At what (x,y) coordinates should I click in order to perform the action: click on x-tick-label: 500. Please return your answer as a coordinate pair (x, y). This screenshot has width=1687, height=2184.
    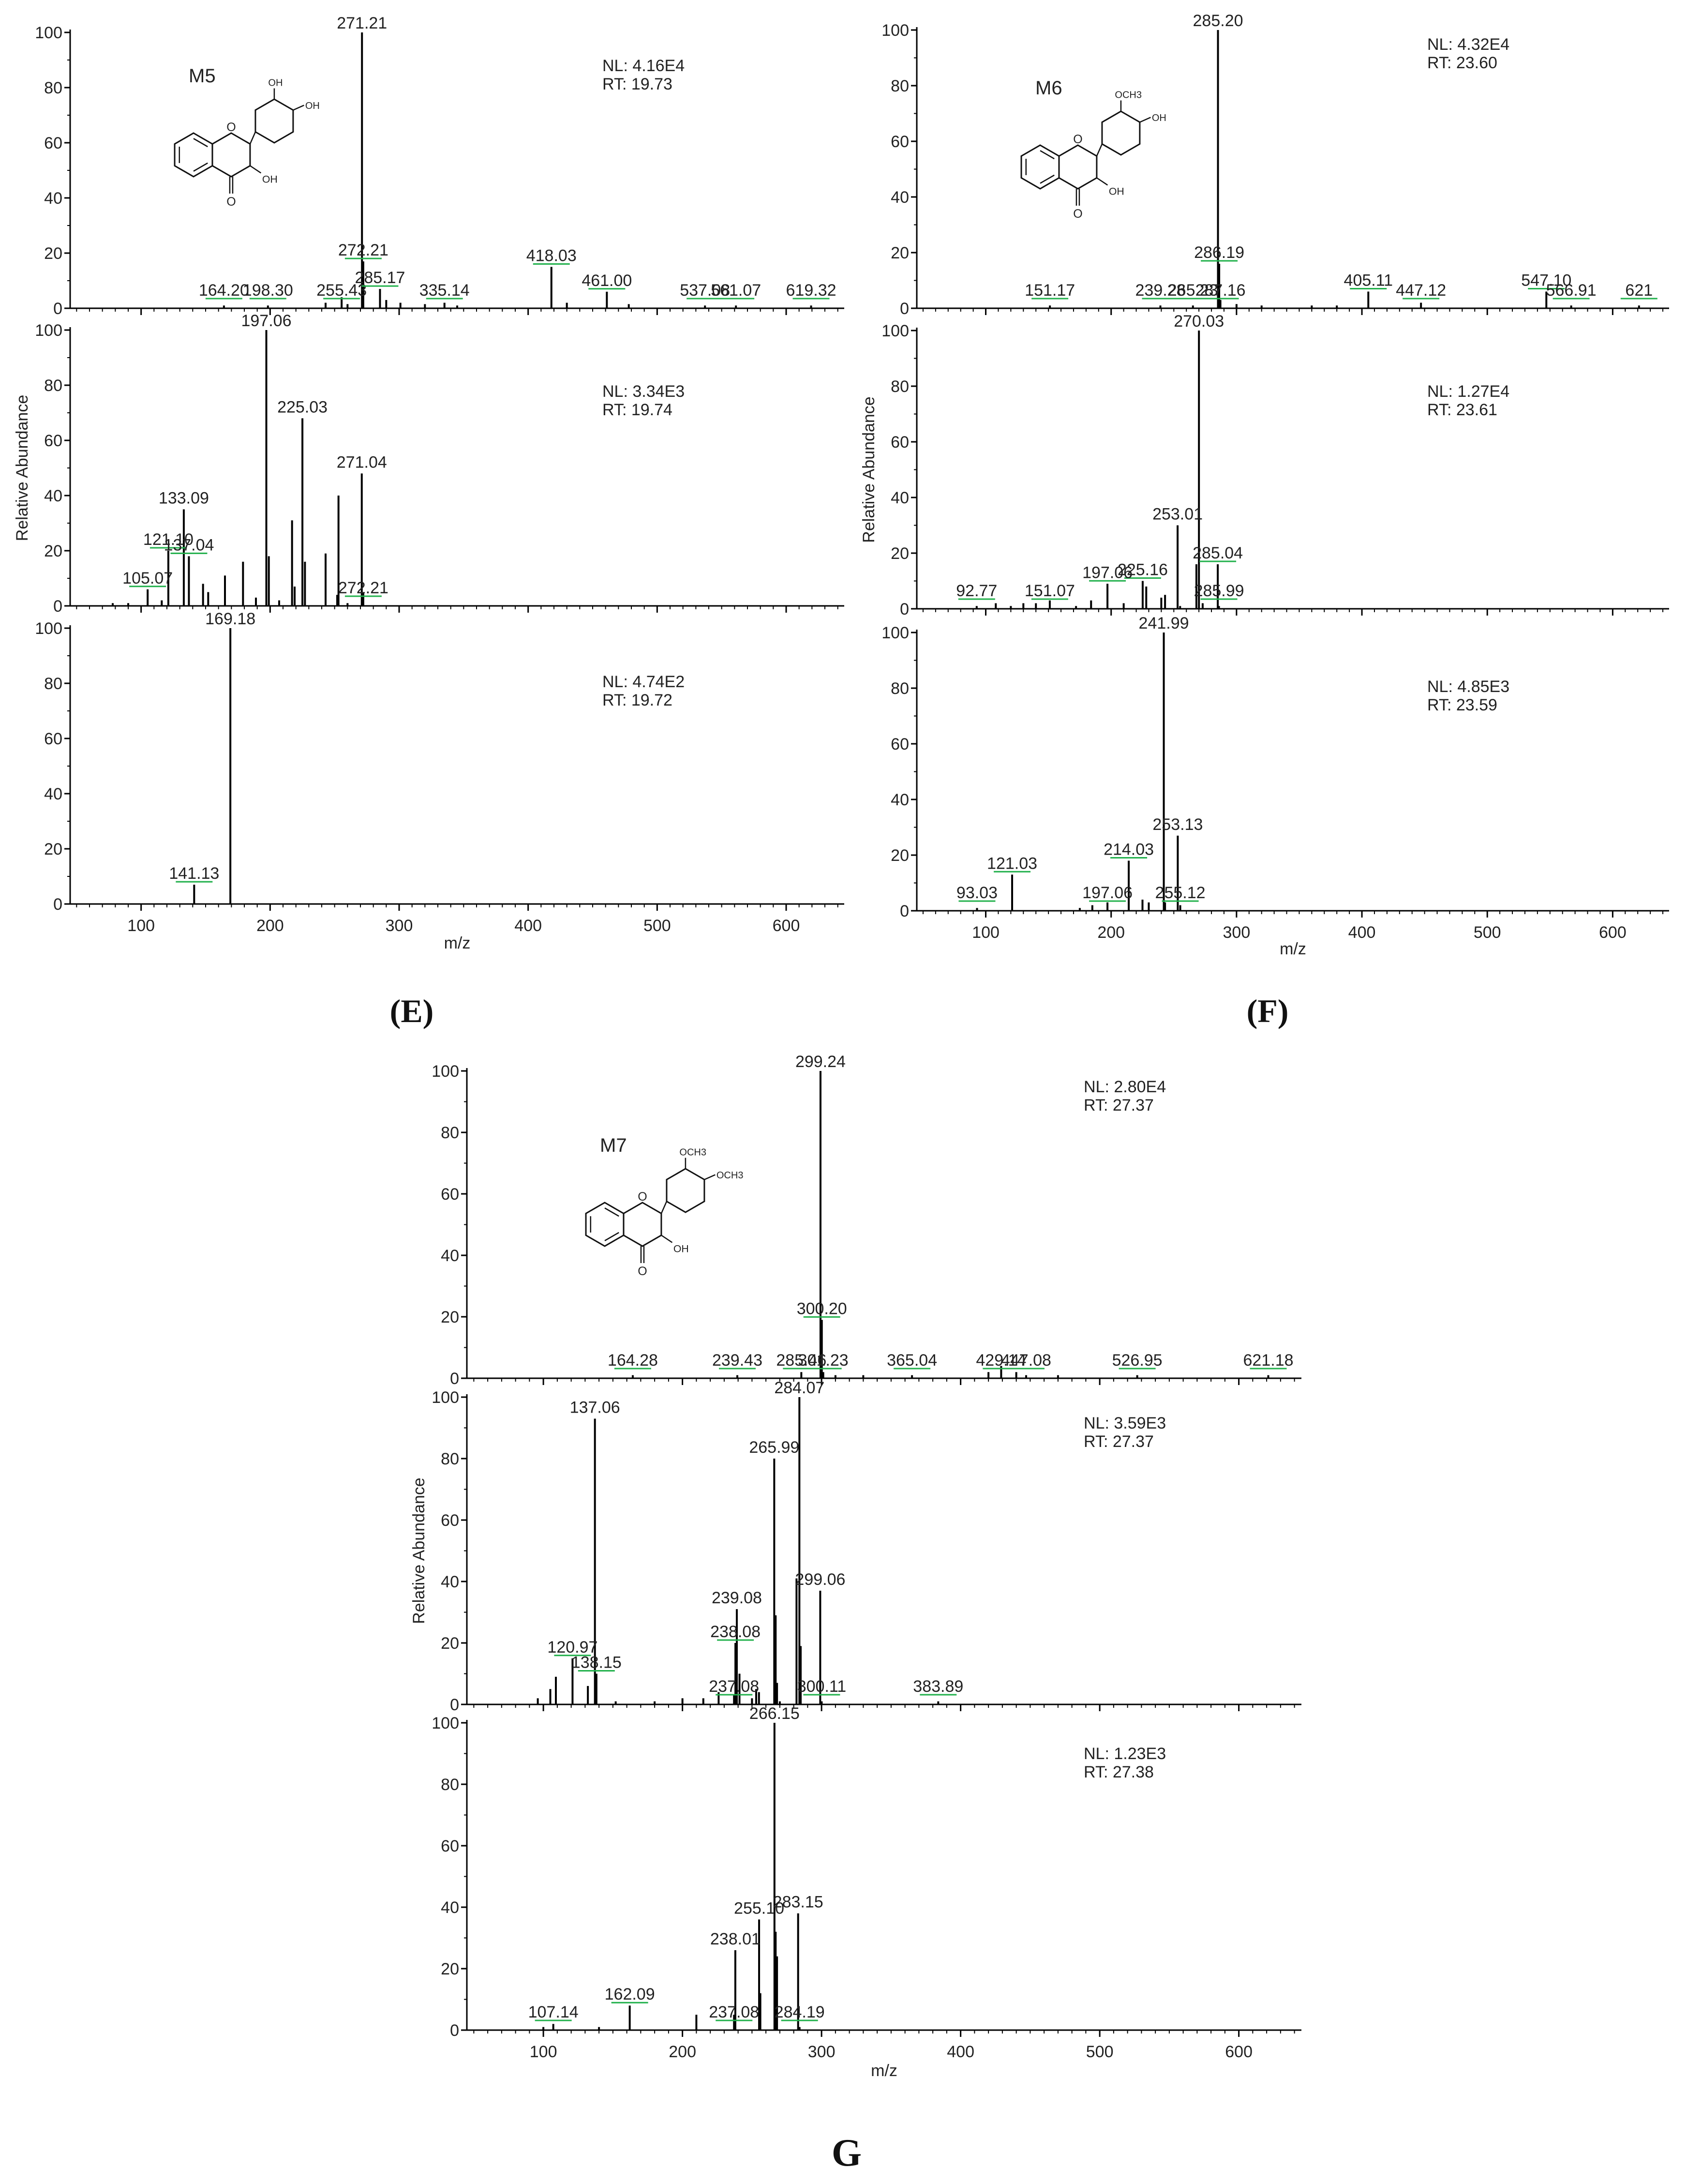
    Looking at the image, I should click on (1488, 933).